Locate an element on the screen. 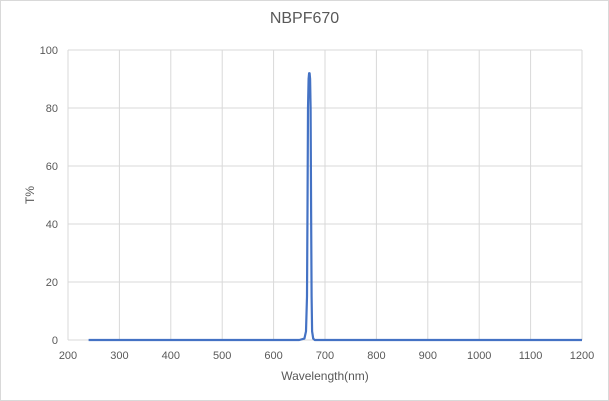 Image resolution: width=609 pixels, height=401 pixels. x-tick-label: 200 is located at coordinates (68, 356).